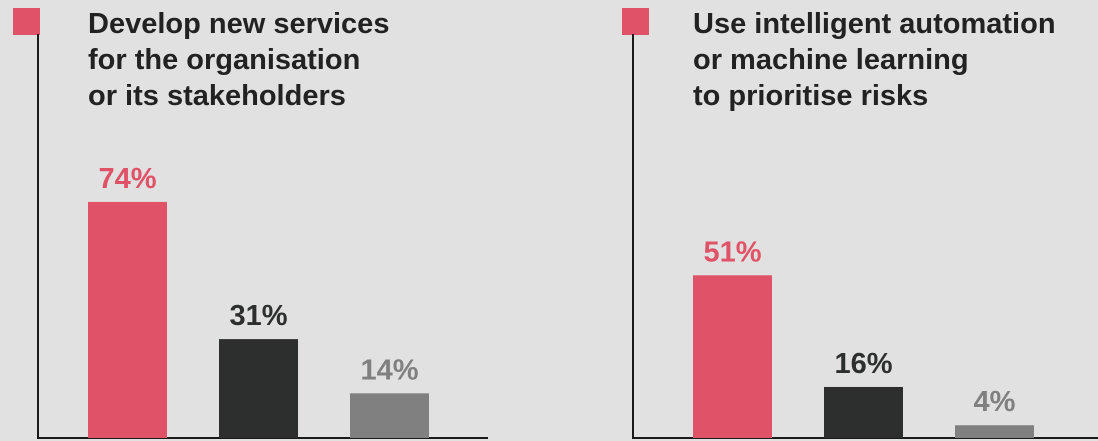  Describe the element at coordinates (995, 402) in the screenshot. I see `data-label: 4%` at that location.